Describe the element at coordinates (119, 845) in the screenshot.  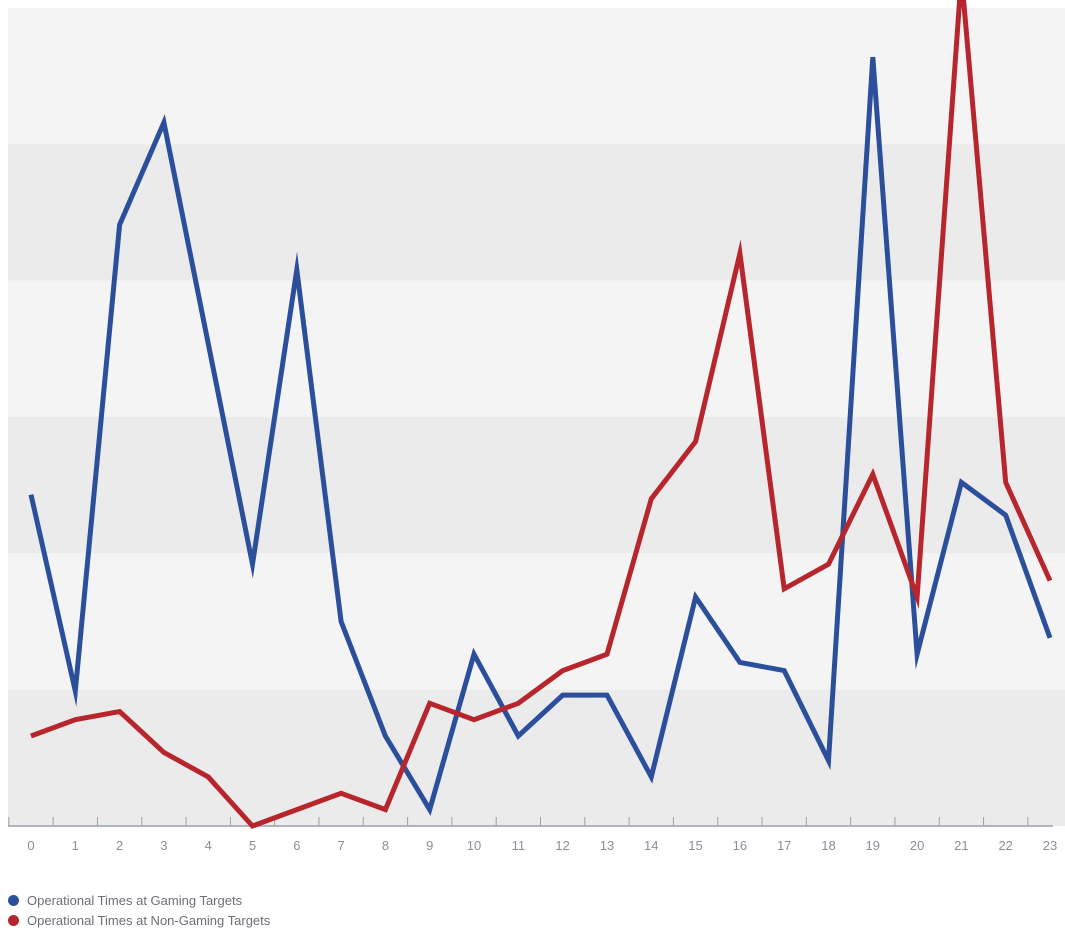
I see `x-tick-label: 2` at that location.